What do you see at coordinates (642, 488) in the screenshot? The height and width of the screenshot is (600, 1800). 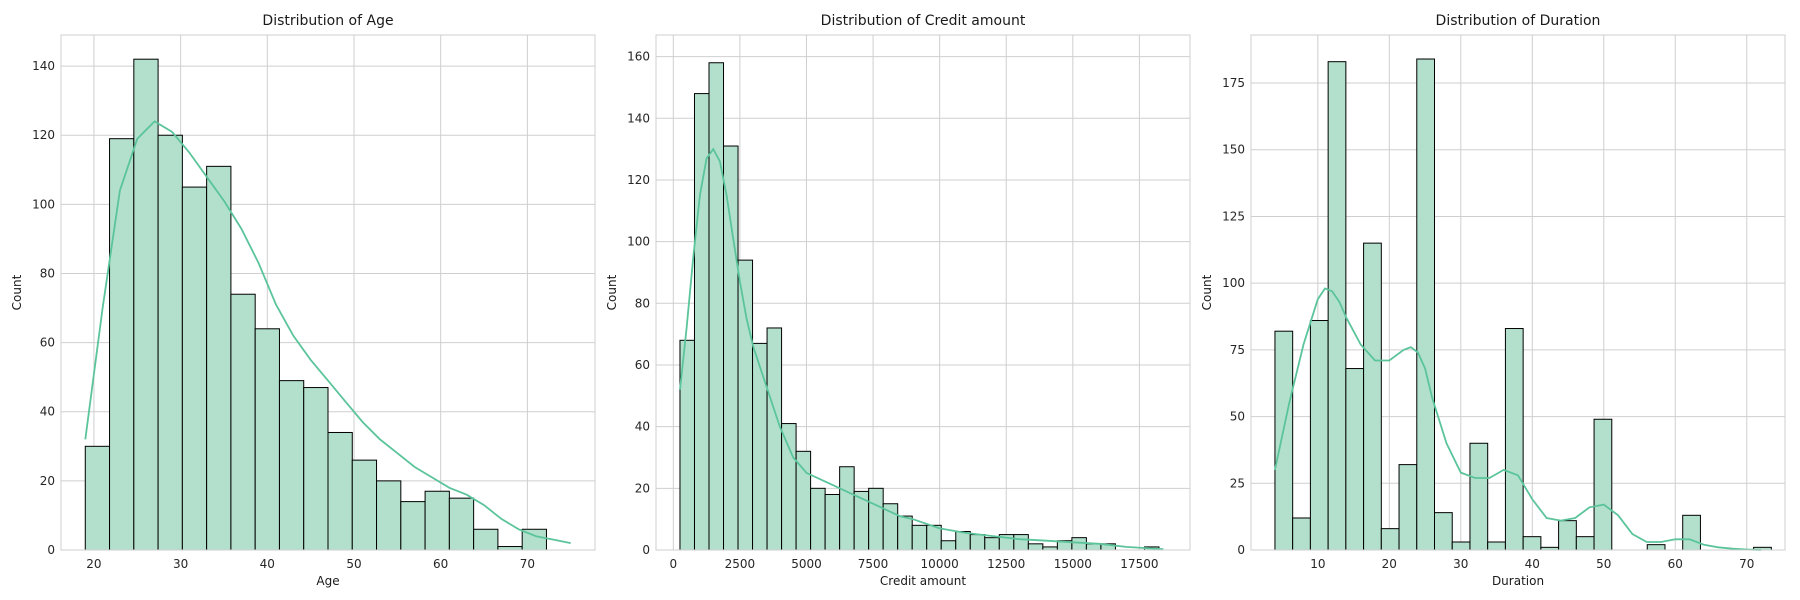 I see `y-tick-label: 20` at bounding box center [642, 488].